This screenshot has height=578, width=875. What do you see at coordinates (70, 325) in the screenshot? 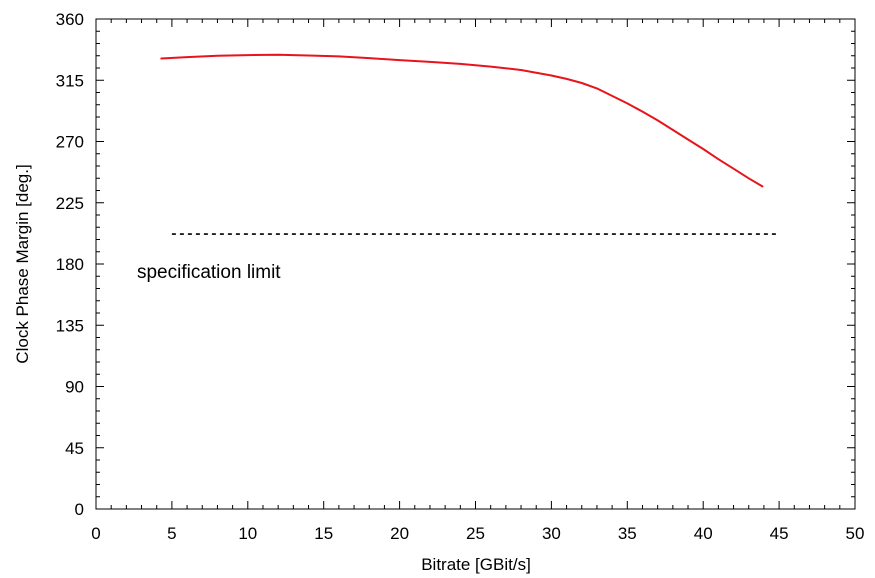
I see `y-tick-label: 135` at bounding box center [70, 325].